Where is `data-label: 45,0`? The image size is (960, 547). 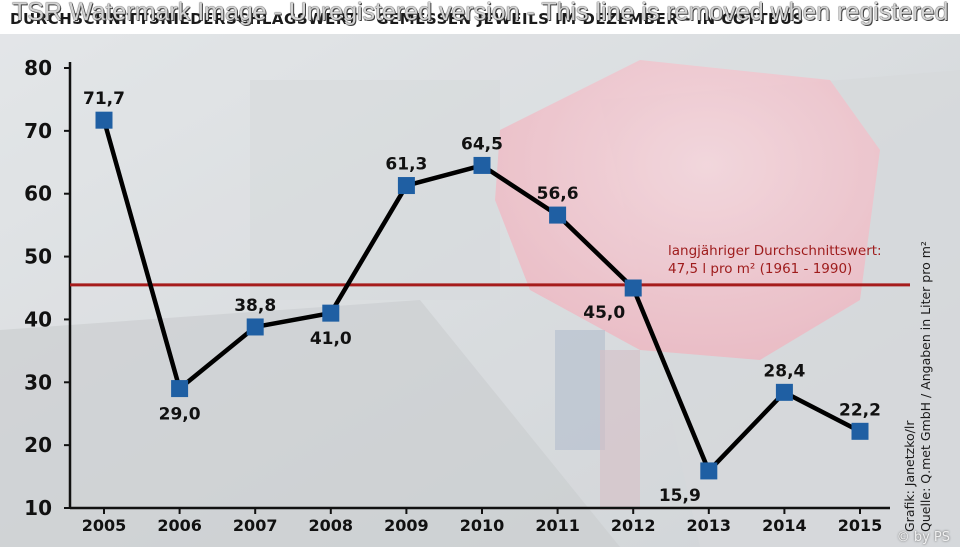 data-label: 45,0 is located at coordinates (604, 313).